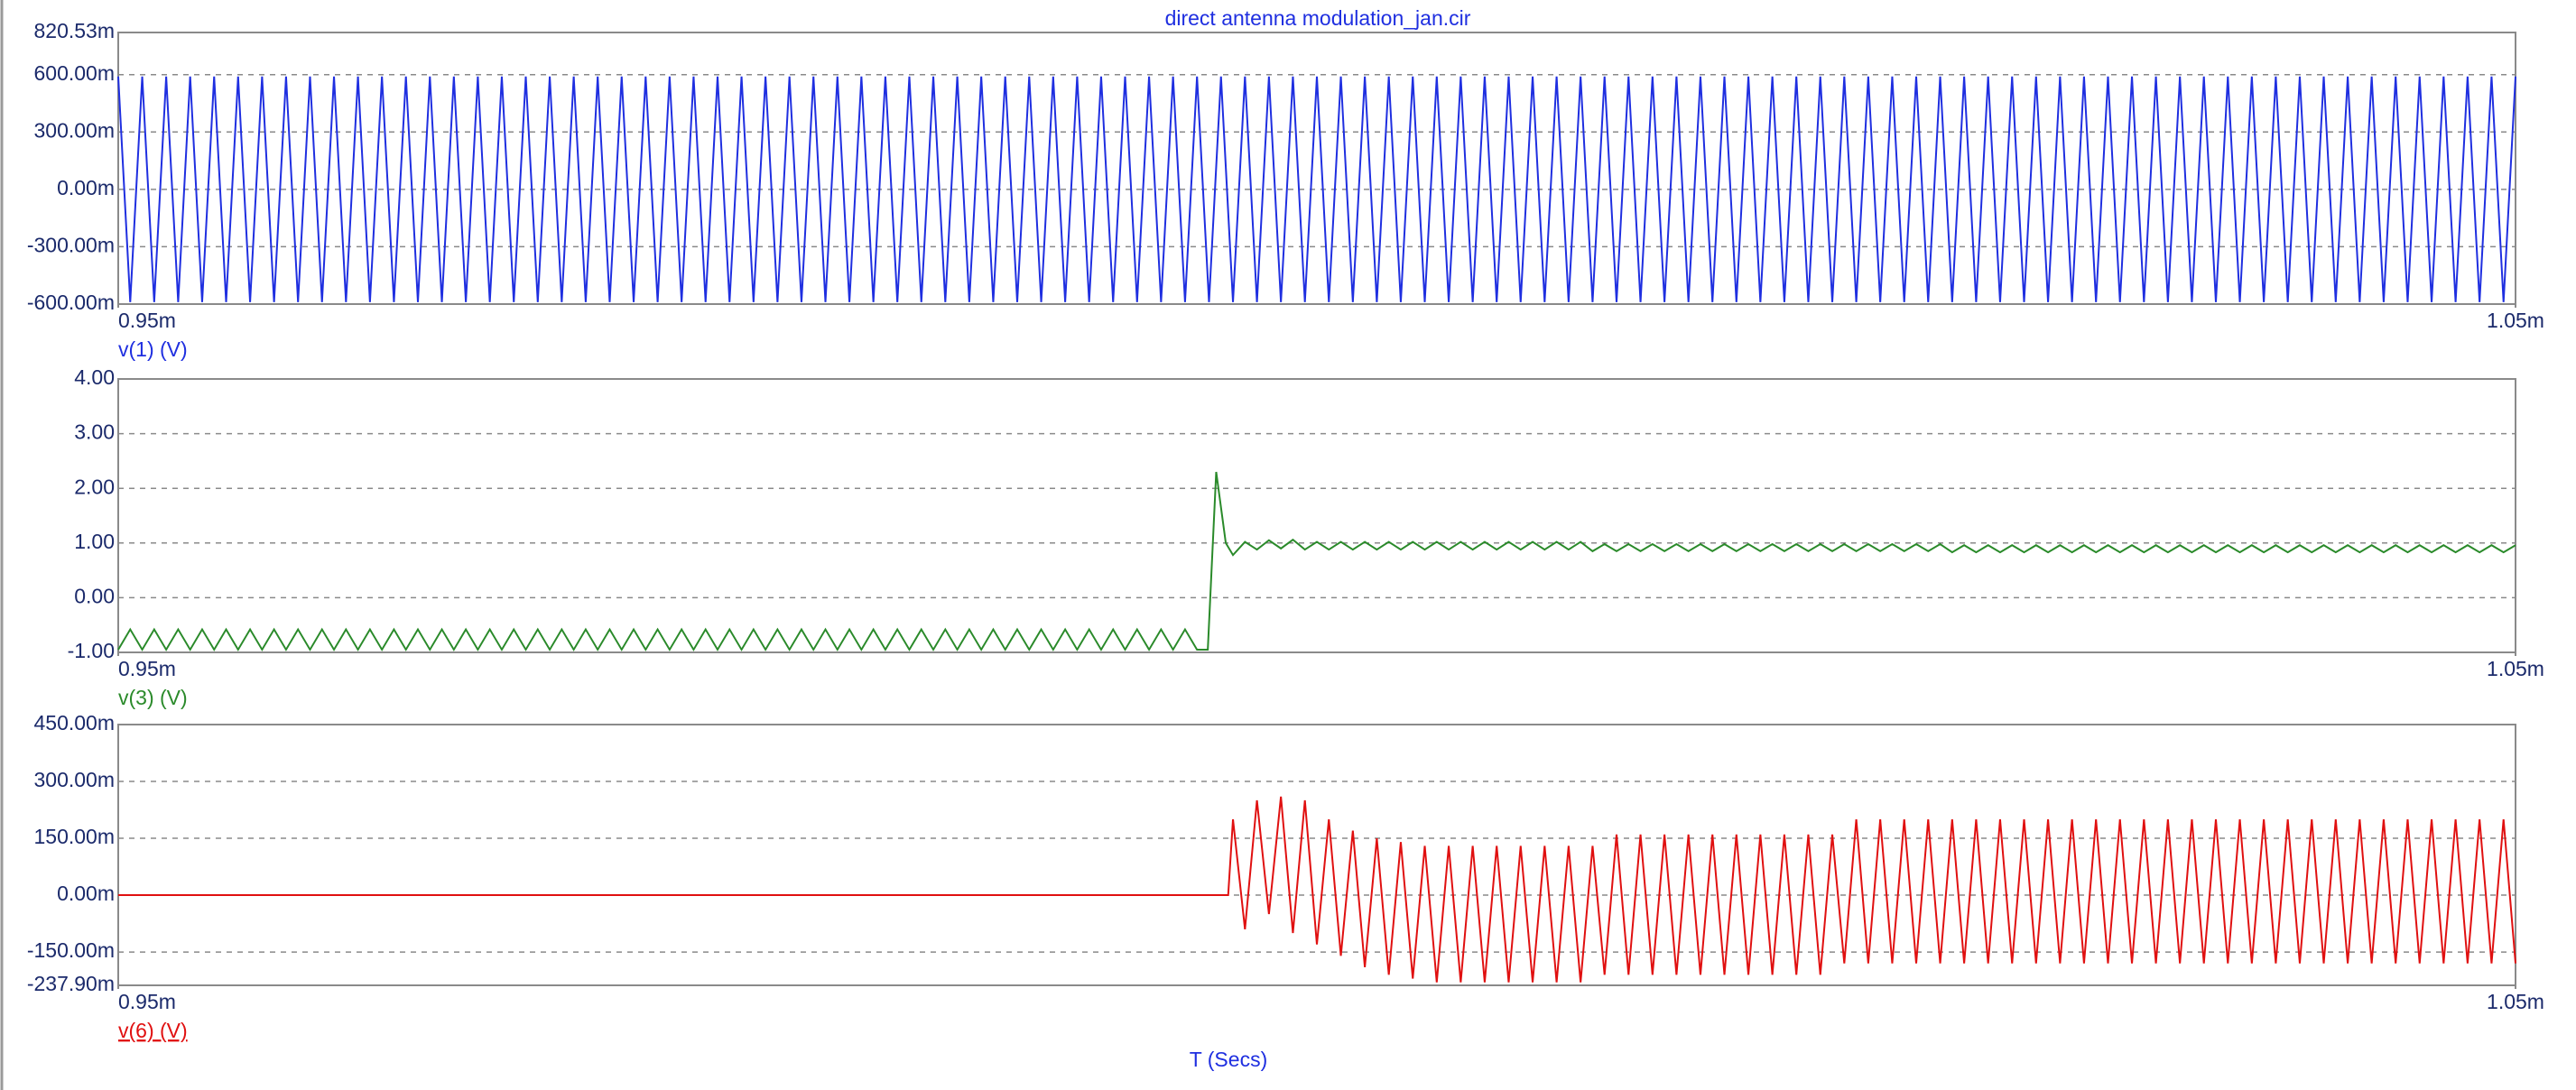  Describe the element at coordinates (71, 245) in the screenshot. I see `y-tick-label: -300.00m` at that location.